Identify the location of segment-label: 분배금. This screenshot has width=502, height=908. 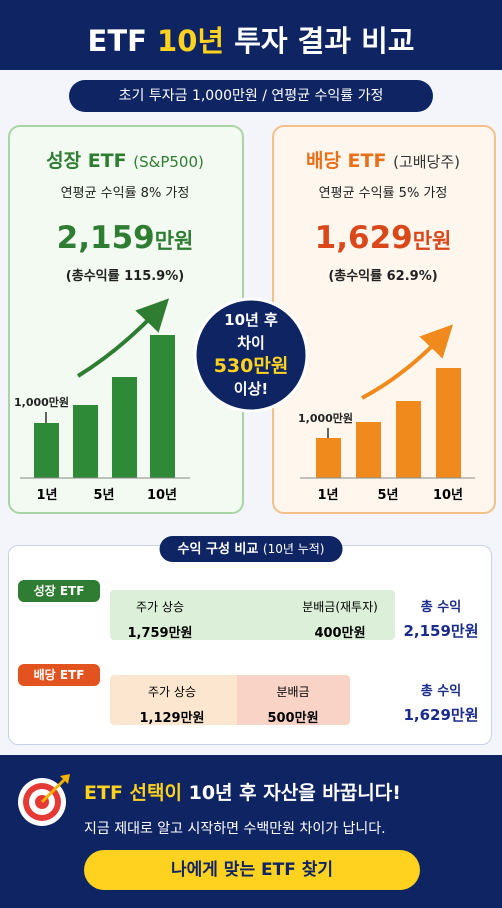
(293, 692).